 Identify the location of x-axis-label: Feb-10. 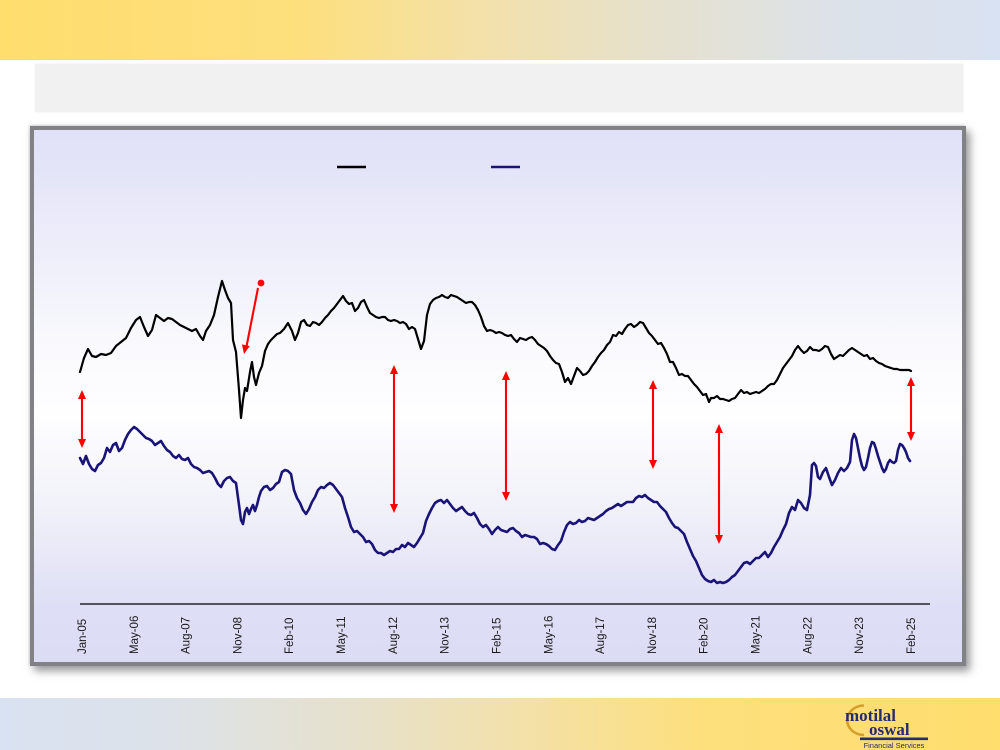
(290, 636).